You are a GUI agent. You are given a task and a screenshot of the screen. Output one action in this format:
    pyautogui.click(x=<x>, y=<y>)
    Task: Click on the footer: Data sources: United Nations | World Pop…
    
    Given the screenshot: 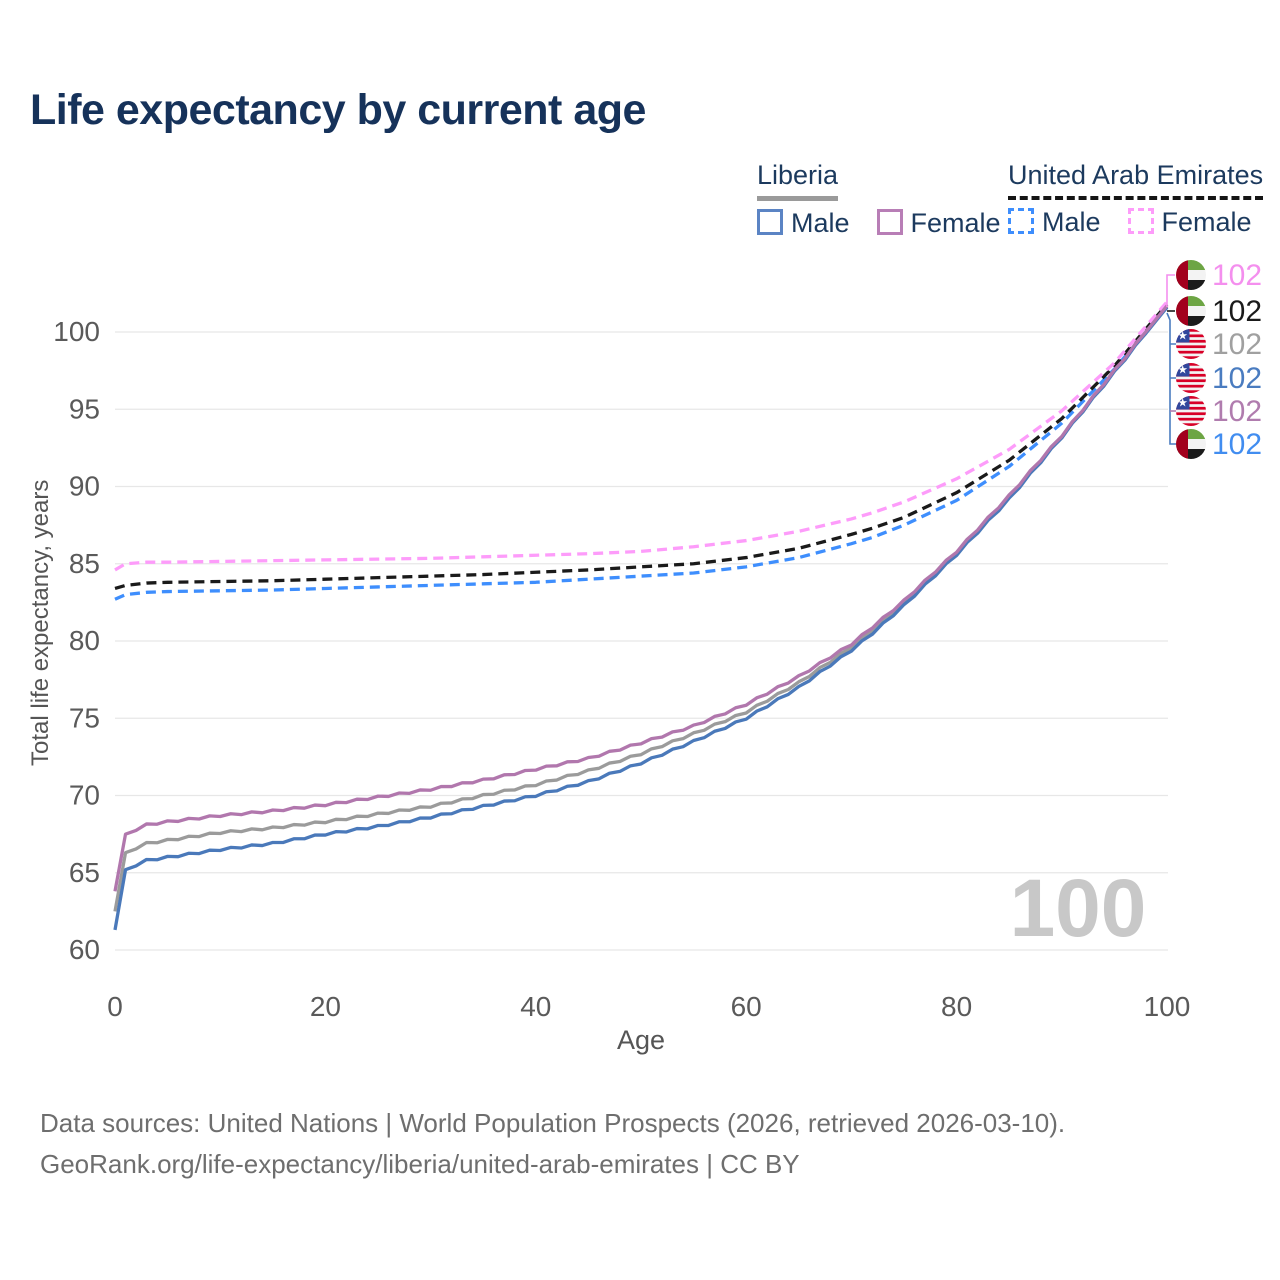 What is the action you would take?
    pyautogui.click(x=552, y=1144)
    